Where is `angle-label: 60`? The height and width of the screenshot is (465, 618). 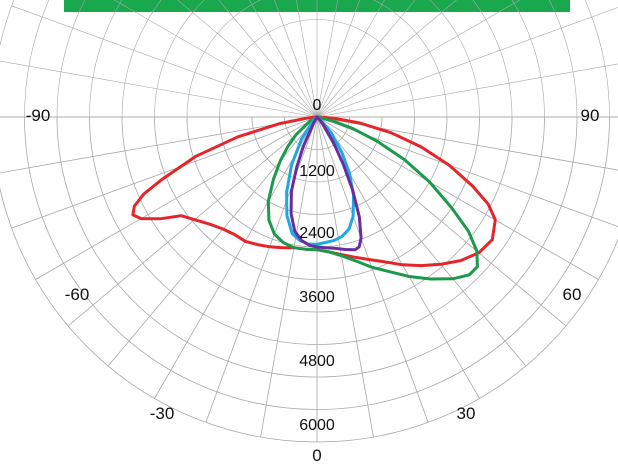 angle-label: 60 is located at coordinates (572, 294).